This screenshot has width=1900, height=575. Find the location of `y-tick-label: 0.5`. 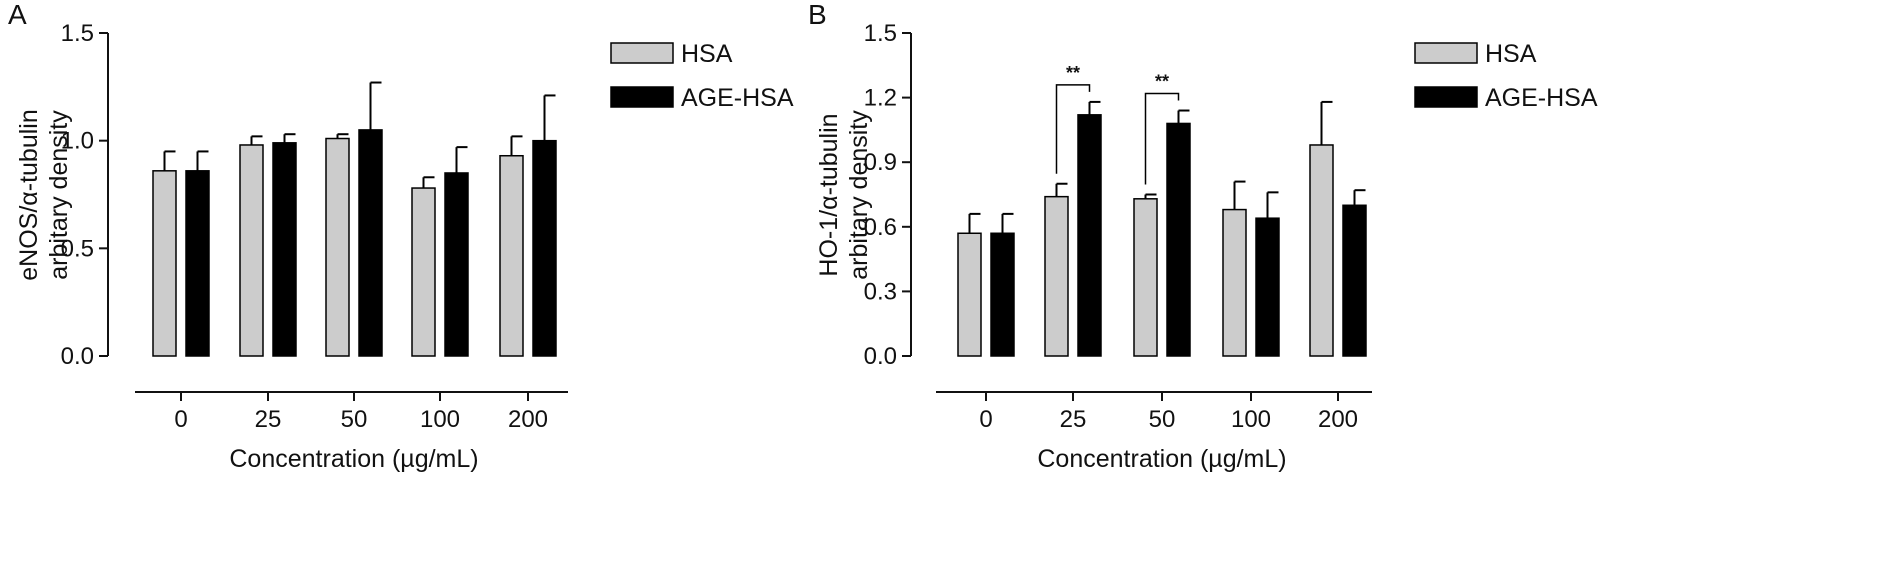

y-tick-label: 0.5 is located at coordinates (77, 248).